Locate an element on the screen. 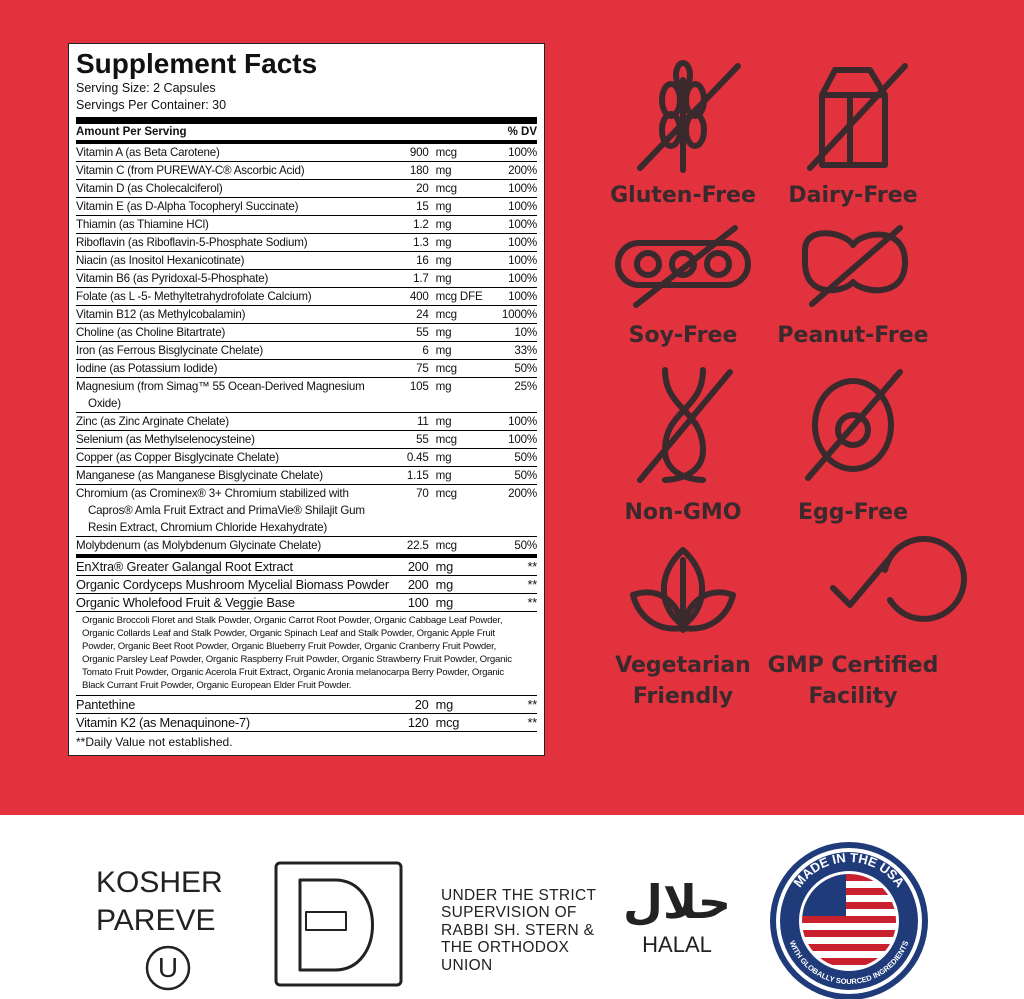 This screenshot has height=999, width=1024. facts-row: Vitamin A (as Beta Carotene) 900 mcg 100% is located at coordinates (306, 153).